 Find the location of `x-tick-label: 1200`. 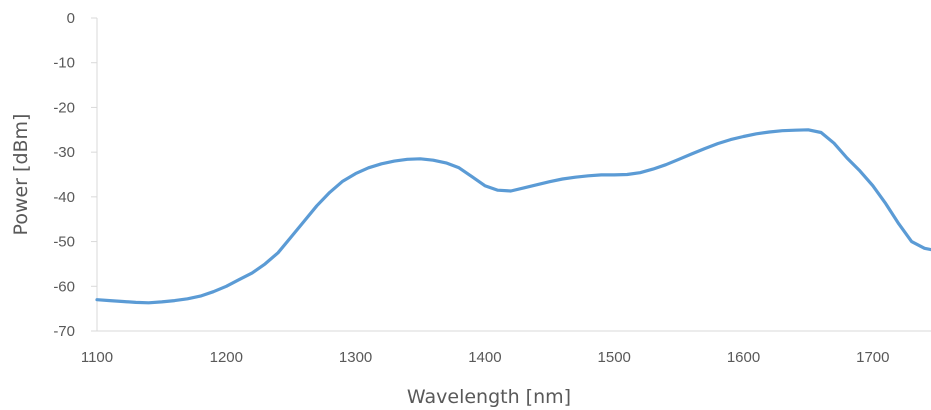

x-tick-label: 1200 is located at coordinates (226, 357).